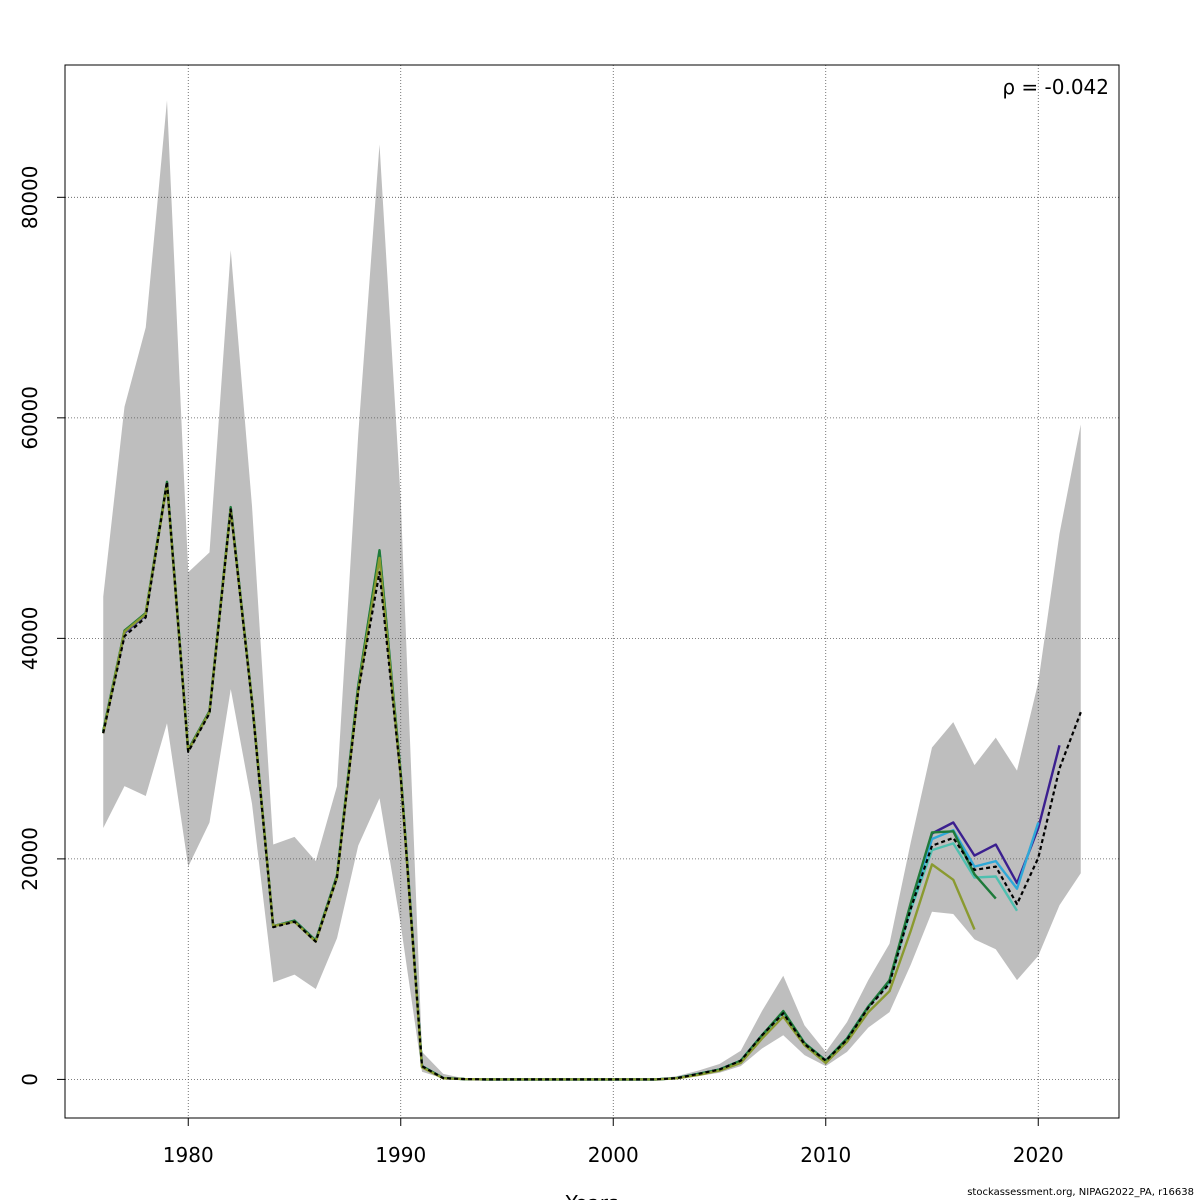 The height and width of the screenshot is (1200, 1200). Describe the element at coordinates (30, 639) in the screenshot. I see `y-tick-label: 40000` at that location.